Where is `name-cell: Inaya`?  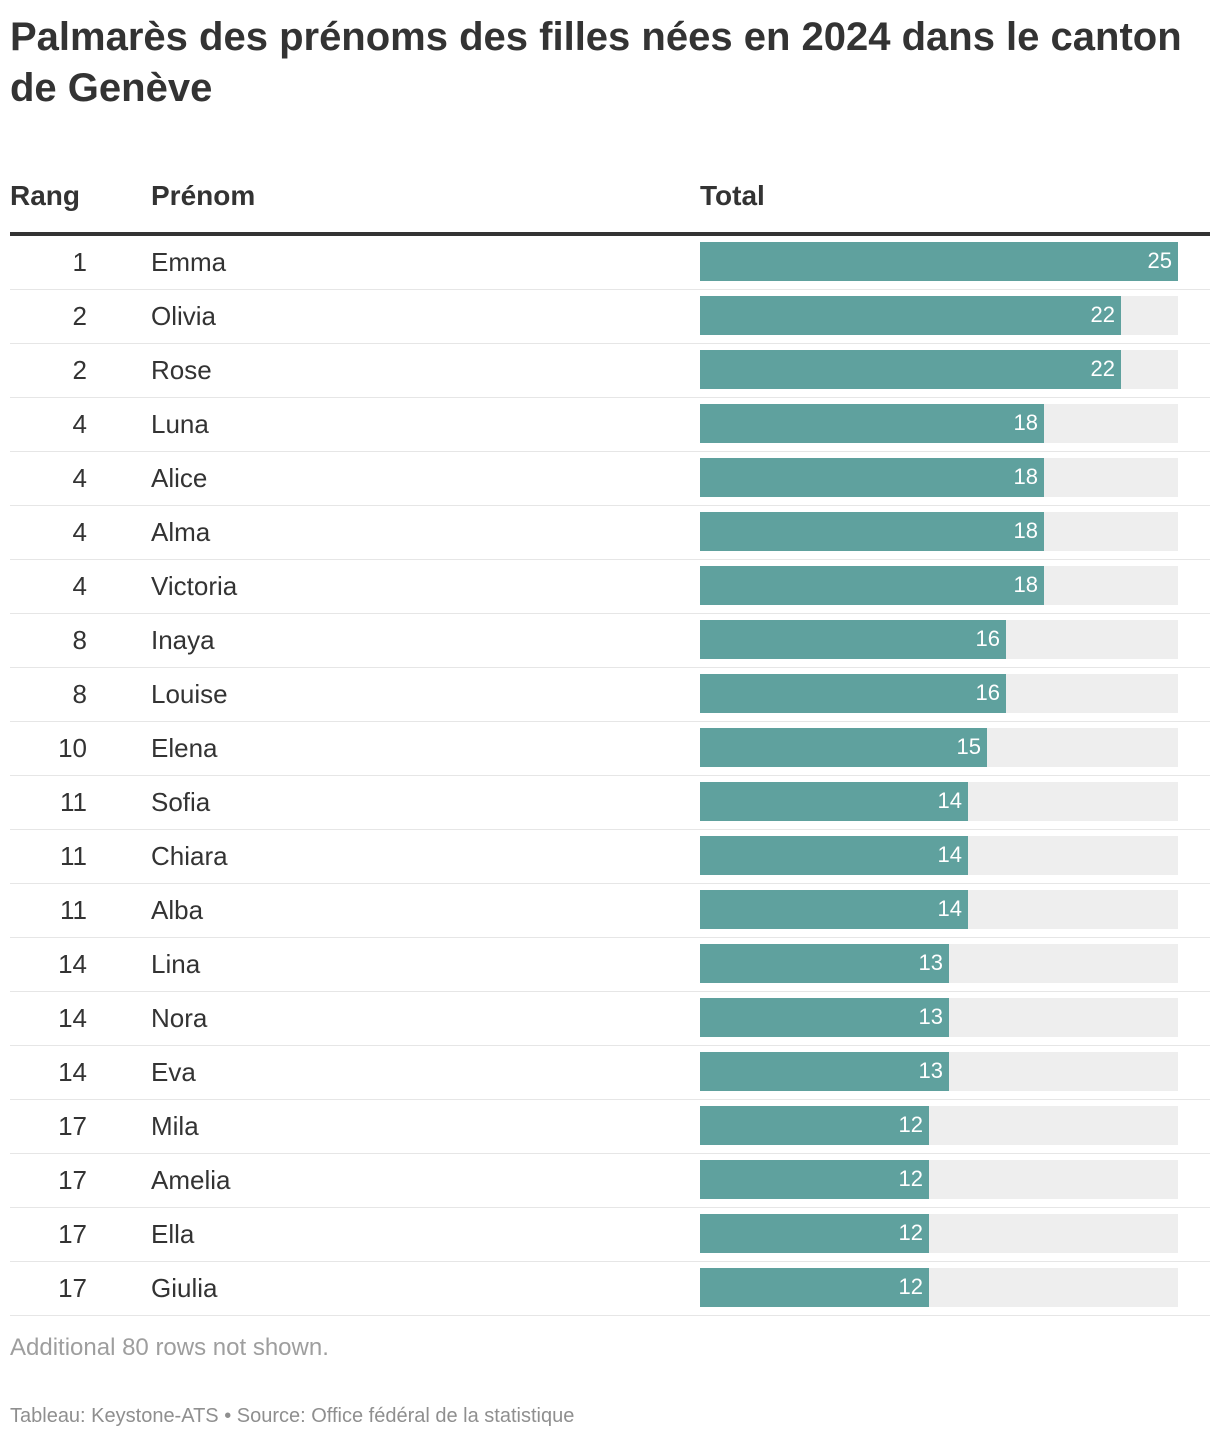 name-cell: Inaya is located at coordinates (183, 640).